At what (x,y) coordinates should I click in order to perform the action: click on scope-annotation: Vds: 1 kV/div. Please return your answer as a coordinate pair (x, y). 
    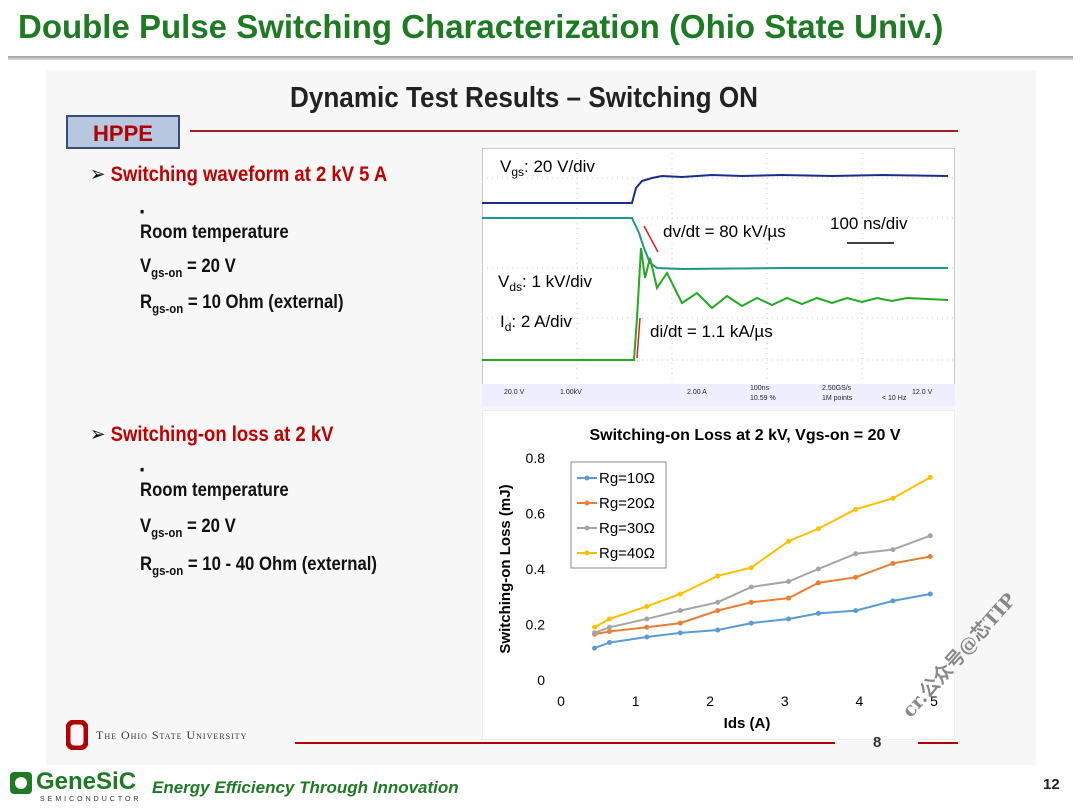
    Looking at the image, I should click on (545, 283).